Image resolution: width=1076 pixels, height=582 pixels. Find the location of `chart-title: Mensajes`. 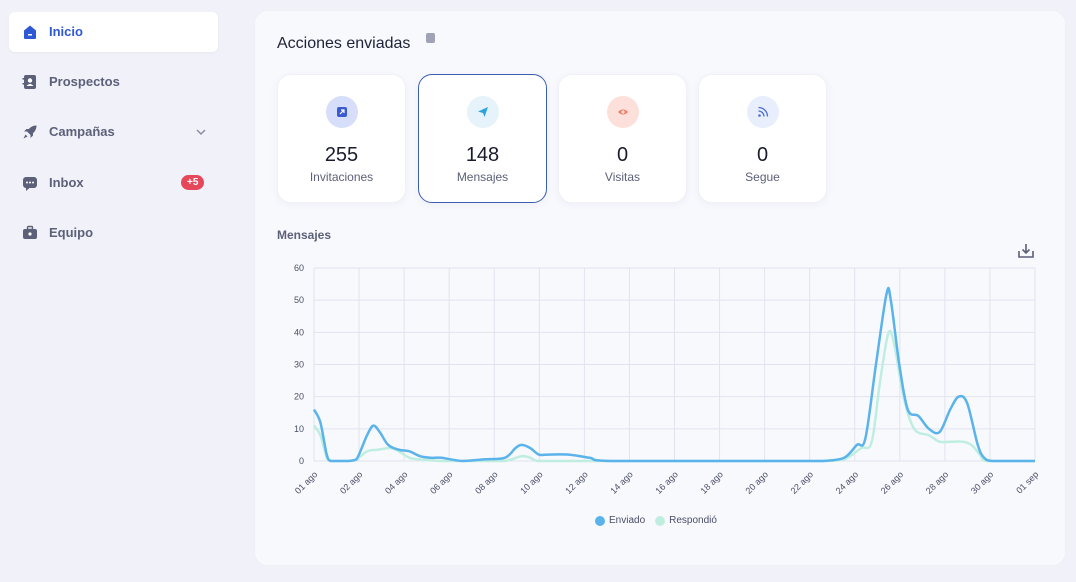

chart-title: Mensajes is located at coordinates (304, 235).